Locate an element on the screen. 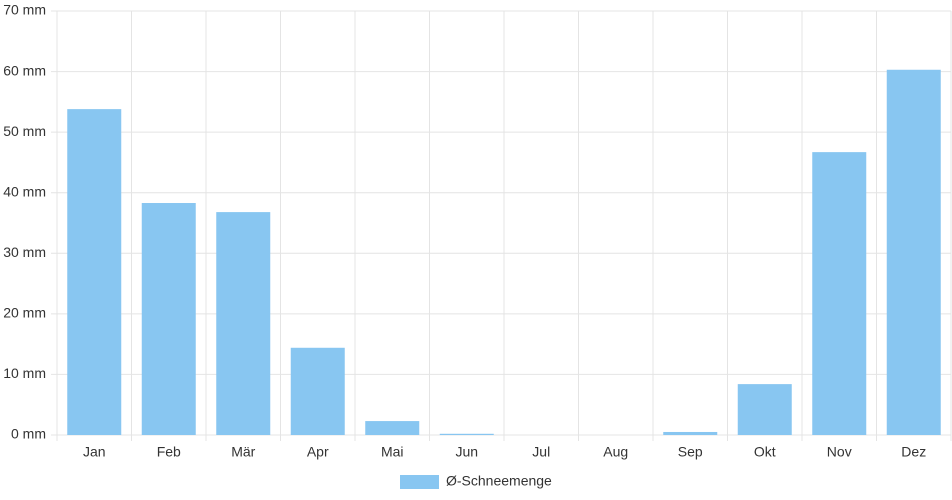  y-tick-label: 60 mm is located at coordinates (24, 70).